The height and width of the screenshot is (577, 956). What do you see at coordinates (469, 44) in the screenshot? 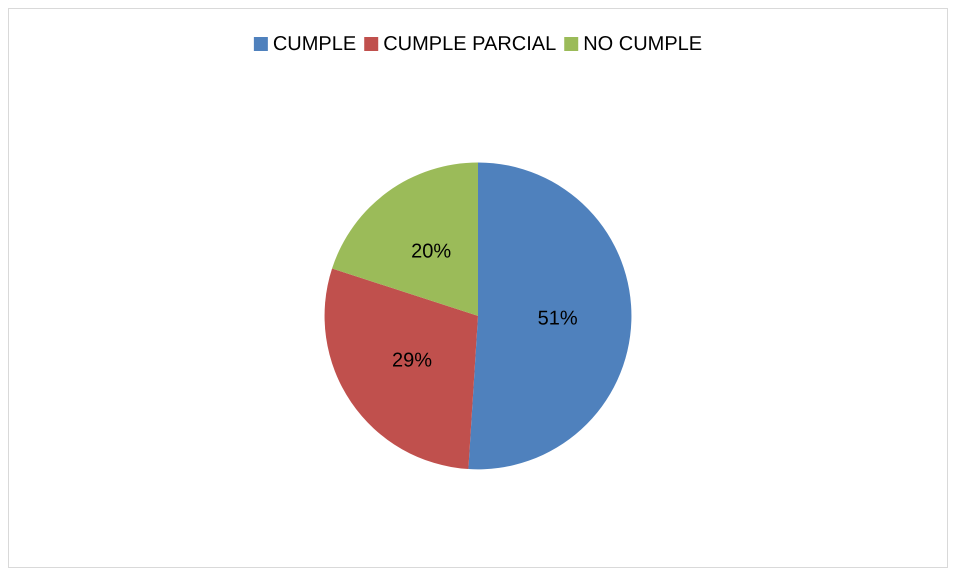
I see `legend-label: CUMPLE PARCIAL` at bounding box center [469, 44].